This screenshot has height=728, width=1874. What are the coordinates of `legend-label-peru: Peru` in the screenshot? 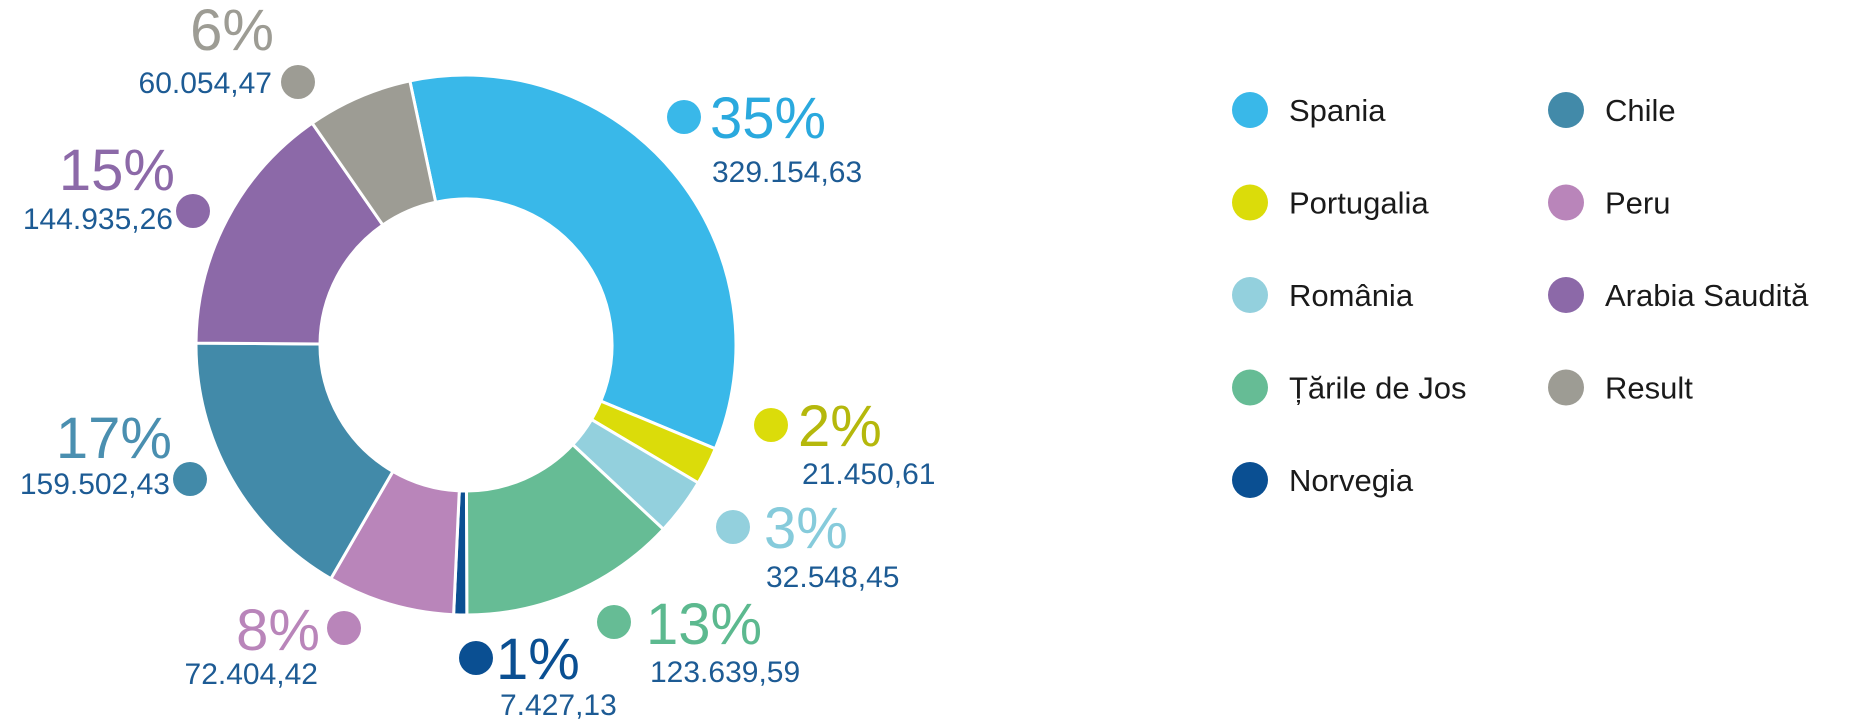 It's located at (1637, 203).